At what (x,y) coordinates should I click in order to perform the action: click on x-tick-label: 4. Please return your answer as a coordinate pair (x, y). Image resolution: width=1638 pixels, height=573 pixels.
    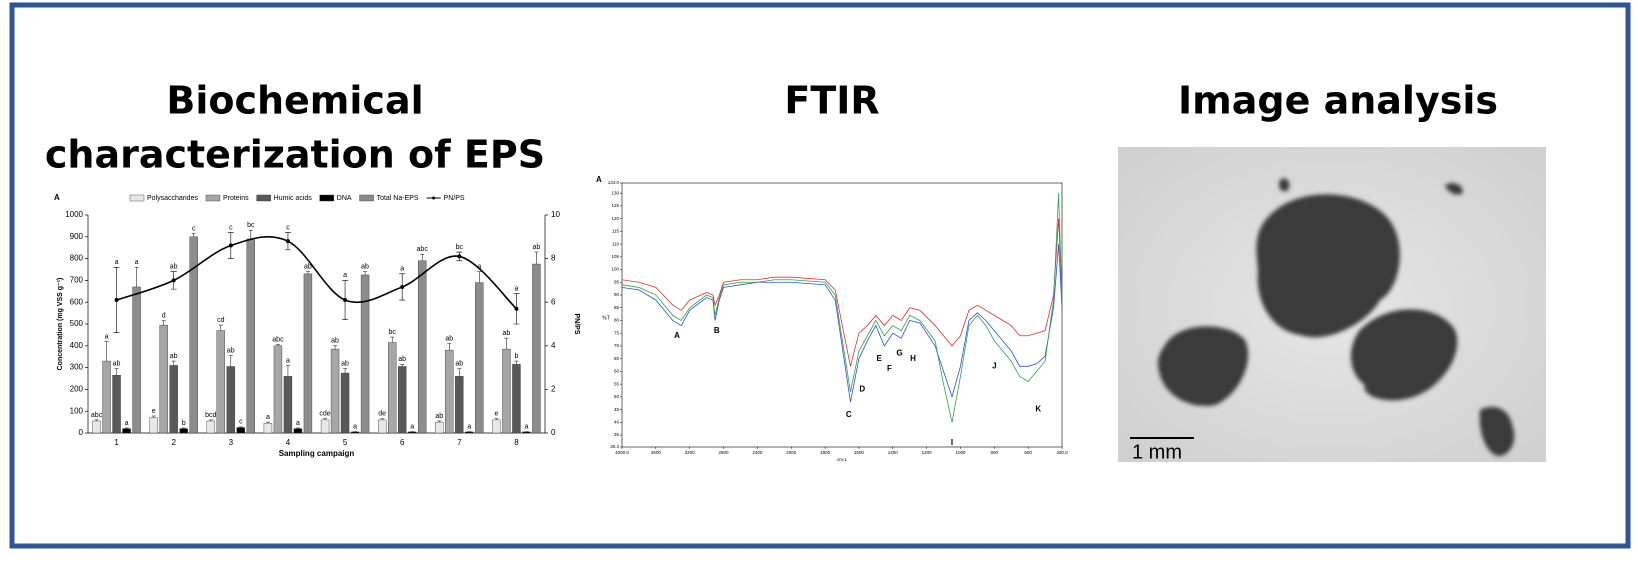
    Looking at the image, I should click on (288, 442).